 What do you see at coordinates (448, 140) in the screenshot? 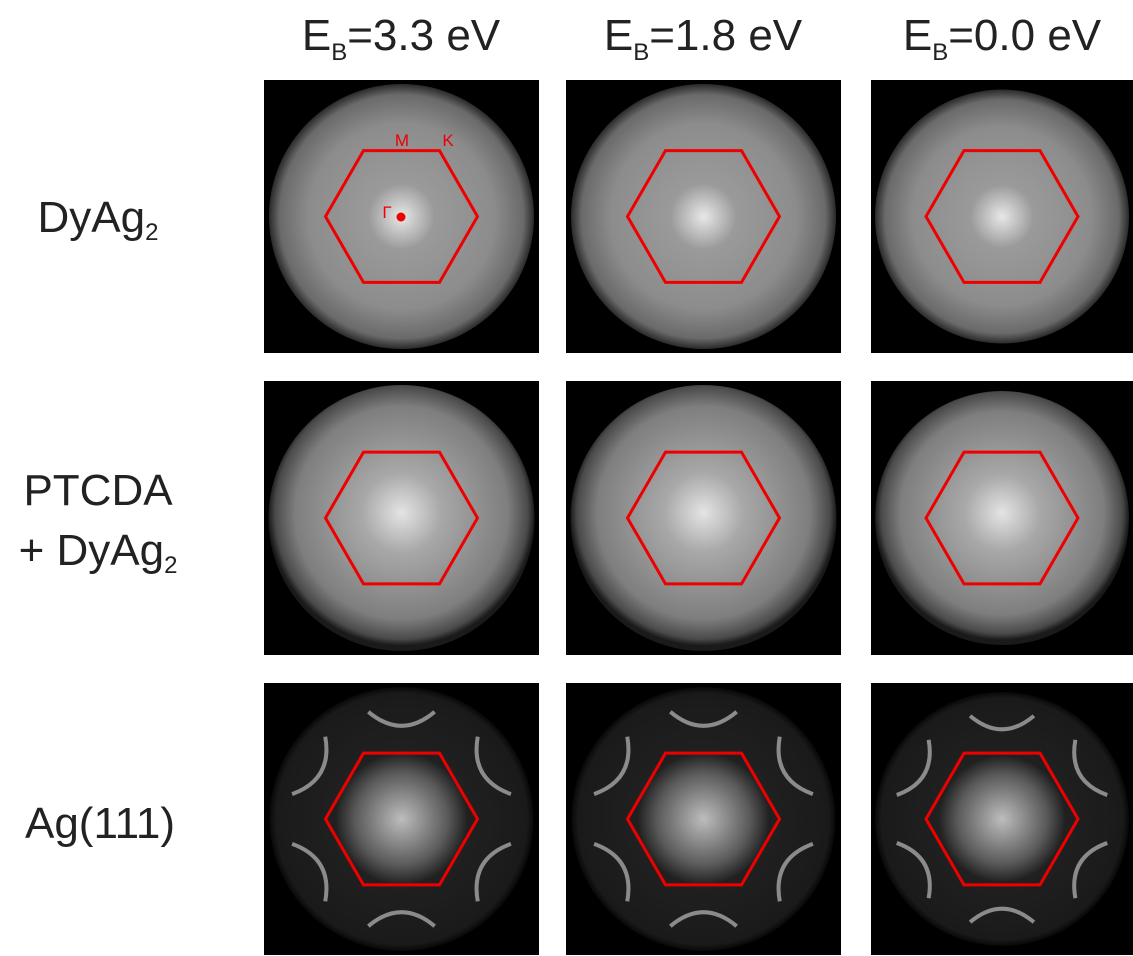
I see `point-label: K` at bounding box center [448, 140].